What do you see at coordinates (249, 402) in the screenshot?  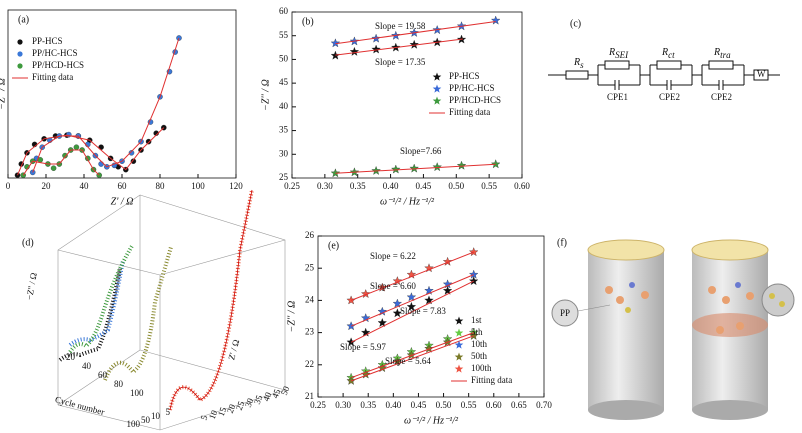 I see `tick-label: 30` at bounding box center [249, 402].